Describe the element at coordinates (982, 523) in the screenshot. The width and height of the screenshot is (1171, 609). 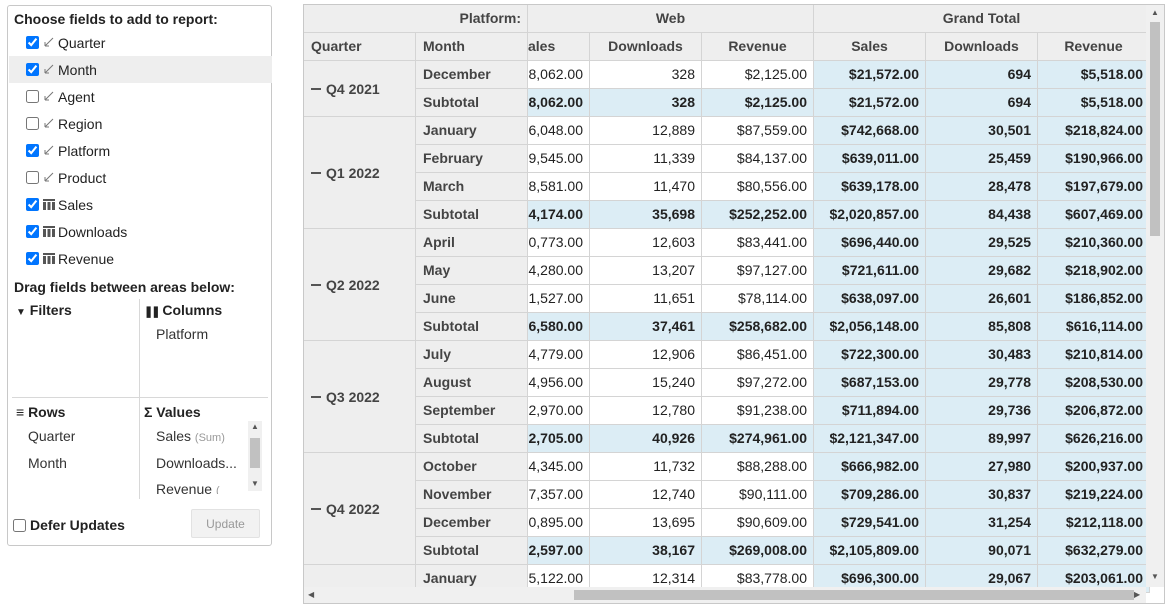
I see `grand-total-value-cell: 31,254` at that location.